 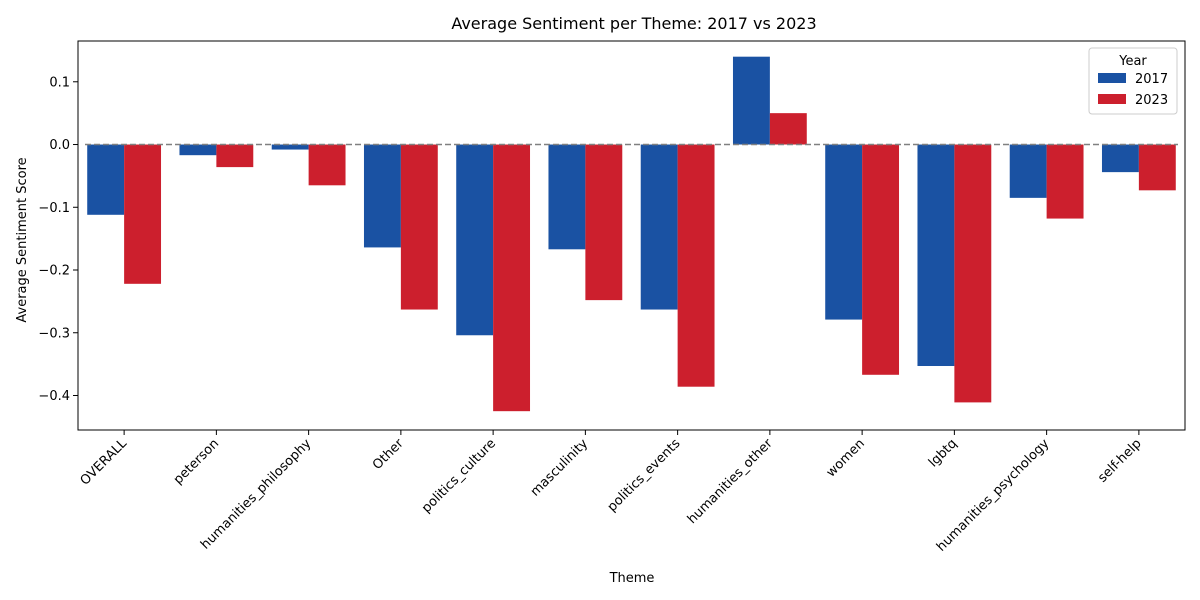 I want to click on legend-swatch-2017, so click(x=1112, y=78).